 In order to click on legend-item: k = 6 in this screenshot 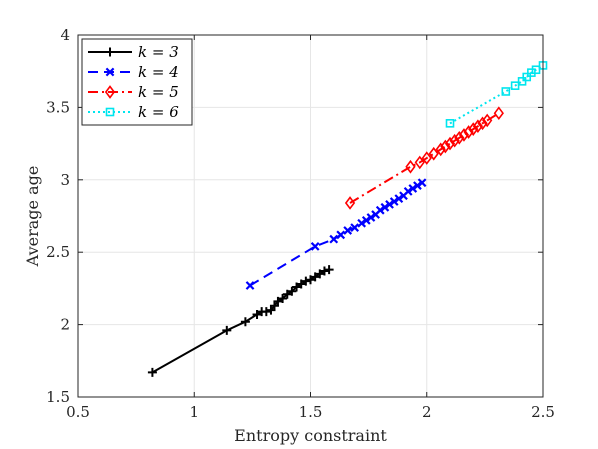, I will do `click(133, 112)`.